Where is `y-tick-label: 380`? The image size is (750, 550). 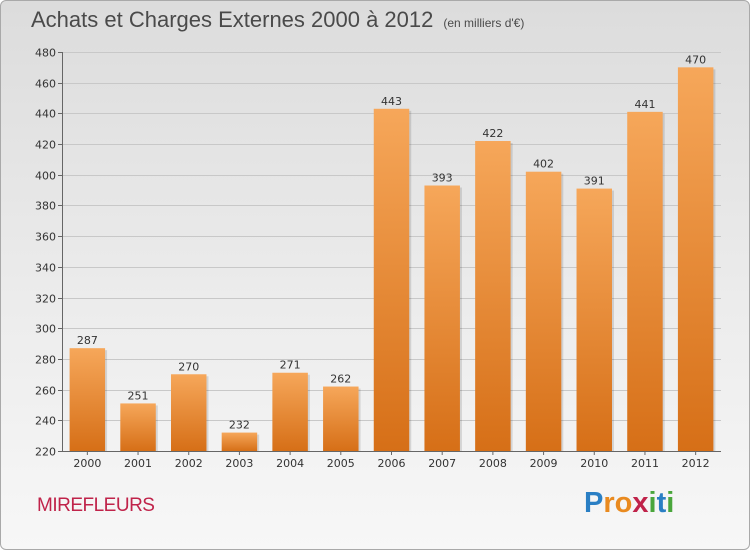 y-tick-label: 380 is located at coordinates (45, 206).